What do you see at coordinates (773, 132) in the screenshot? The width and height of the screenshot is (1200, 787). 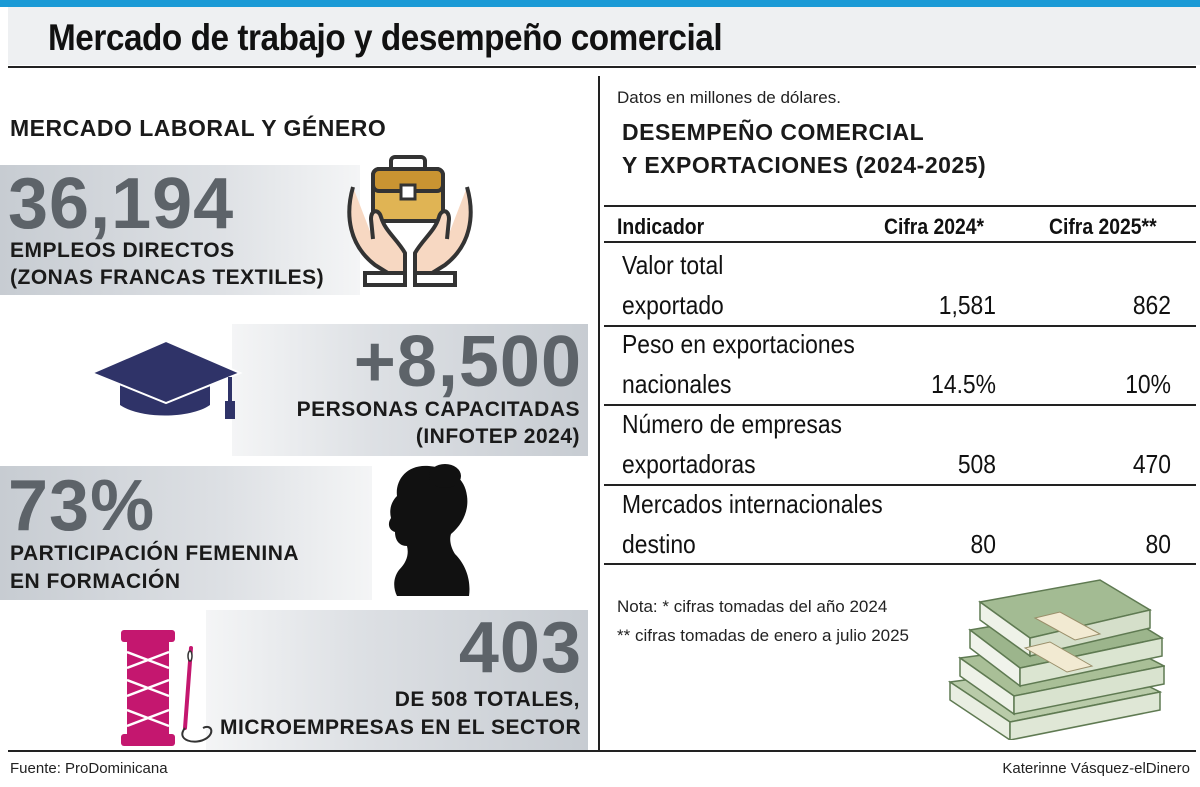 I see `trade-section-title-line1: DESEMPEÑO COMERCIAL` at bounding box center [773, 132].